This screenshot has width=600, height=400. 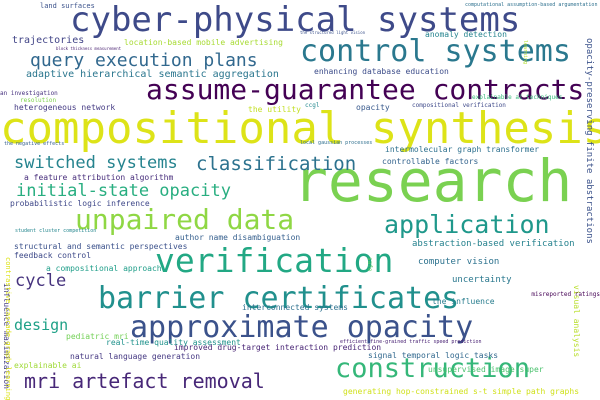 What do you see at coordinates (295, 307) in the screenshot?
I see `word-41: interconnected systems` at bounding box center [295, 307].